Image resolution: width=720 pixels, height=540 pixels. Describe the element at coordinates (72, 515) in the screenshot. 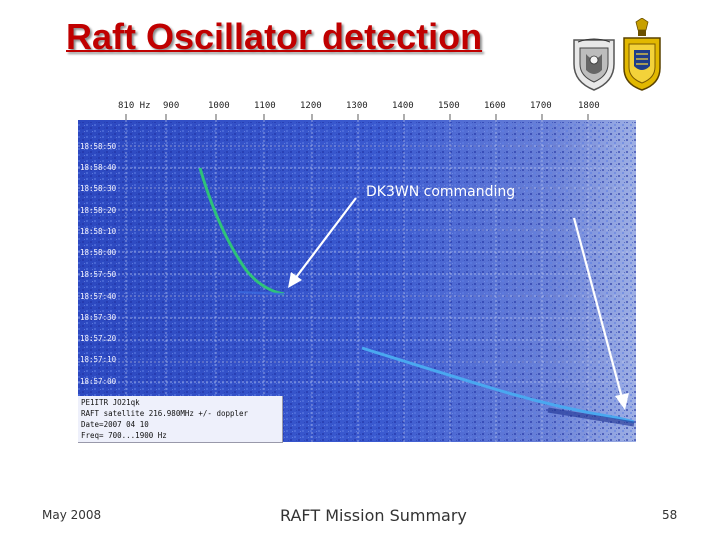

I see `footer-date: May 2008` at that location.